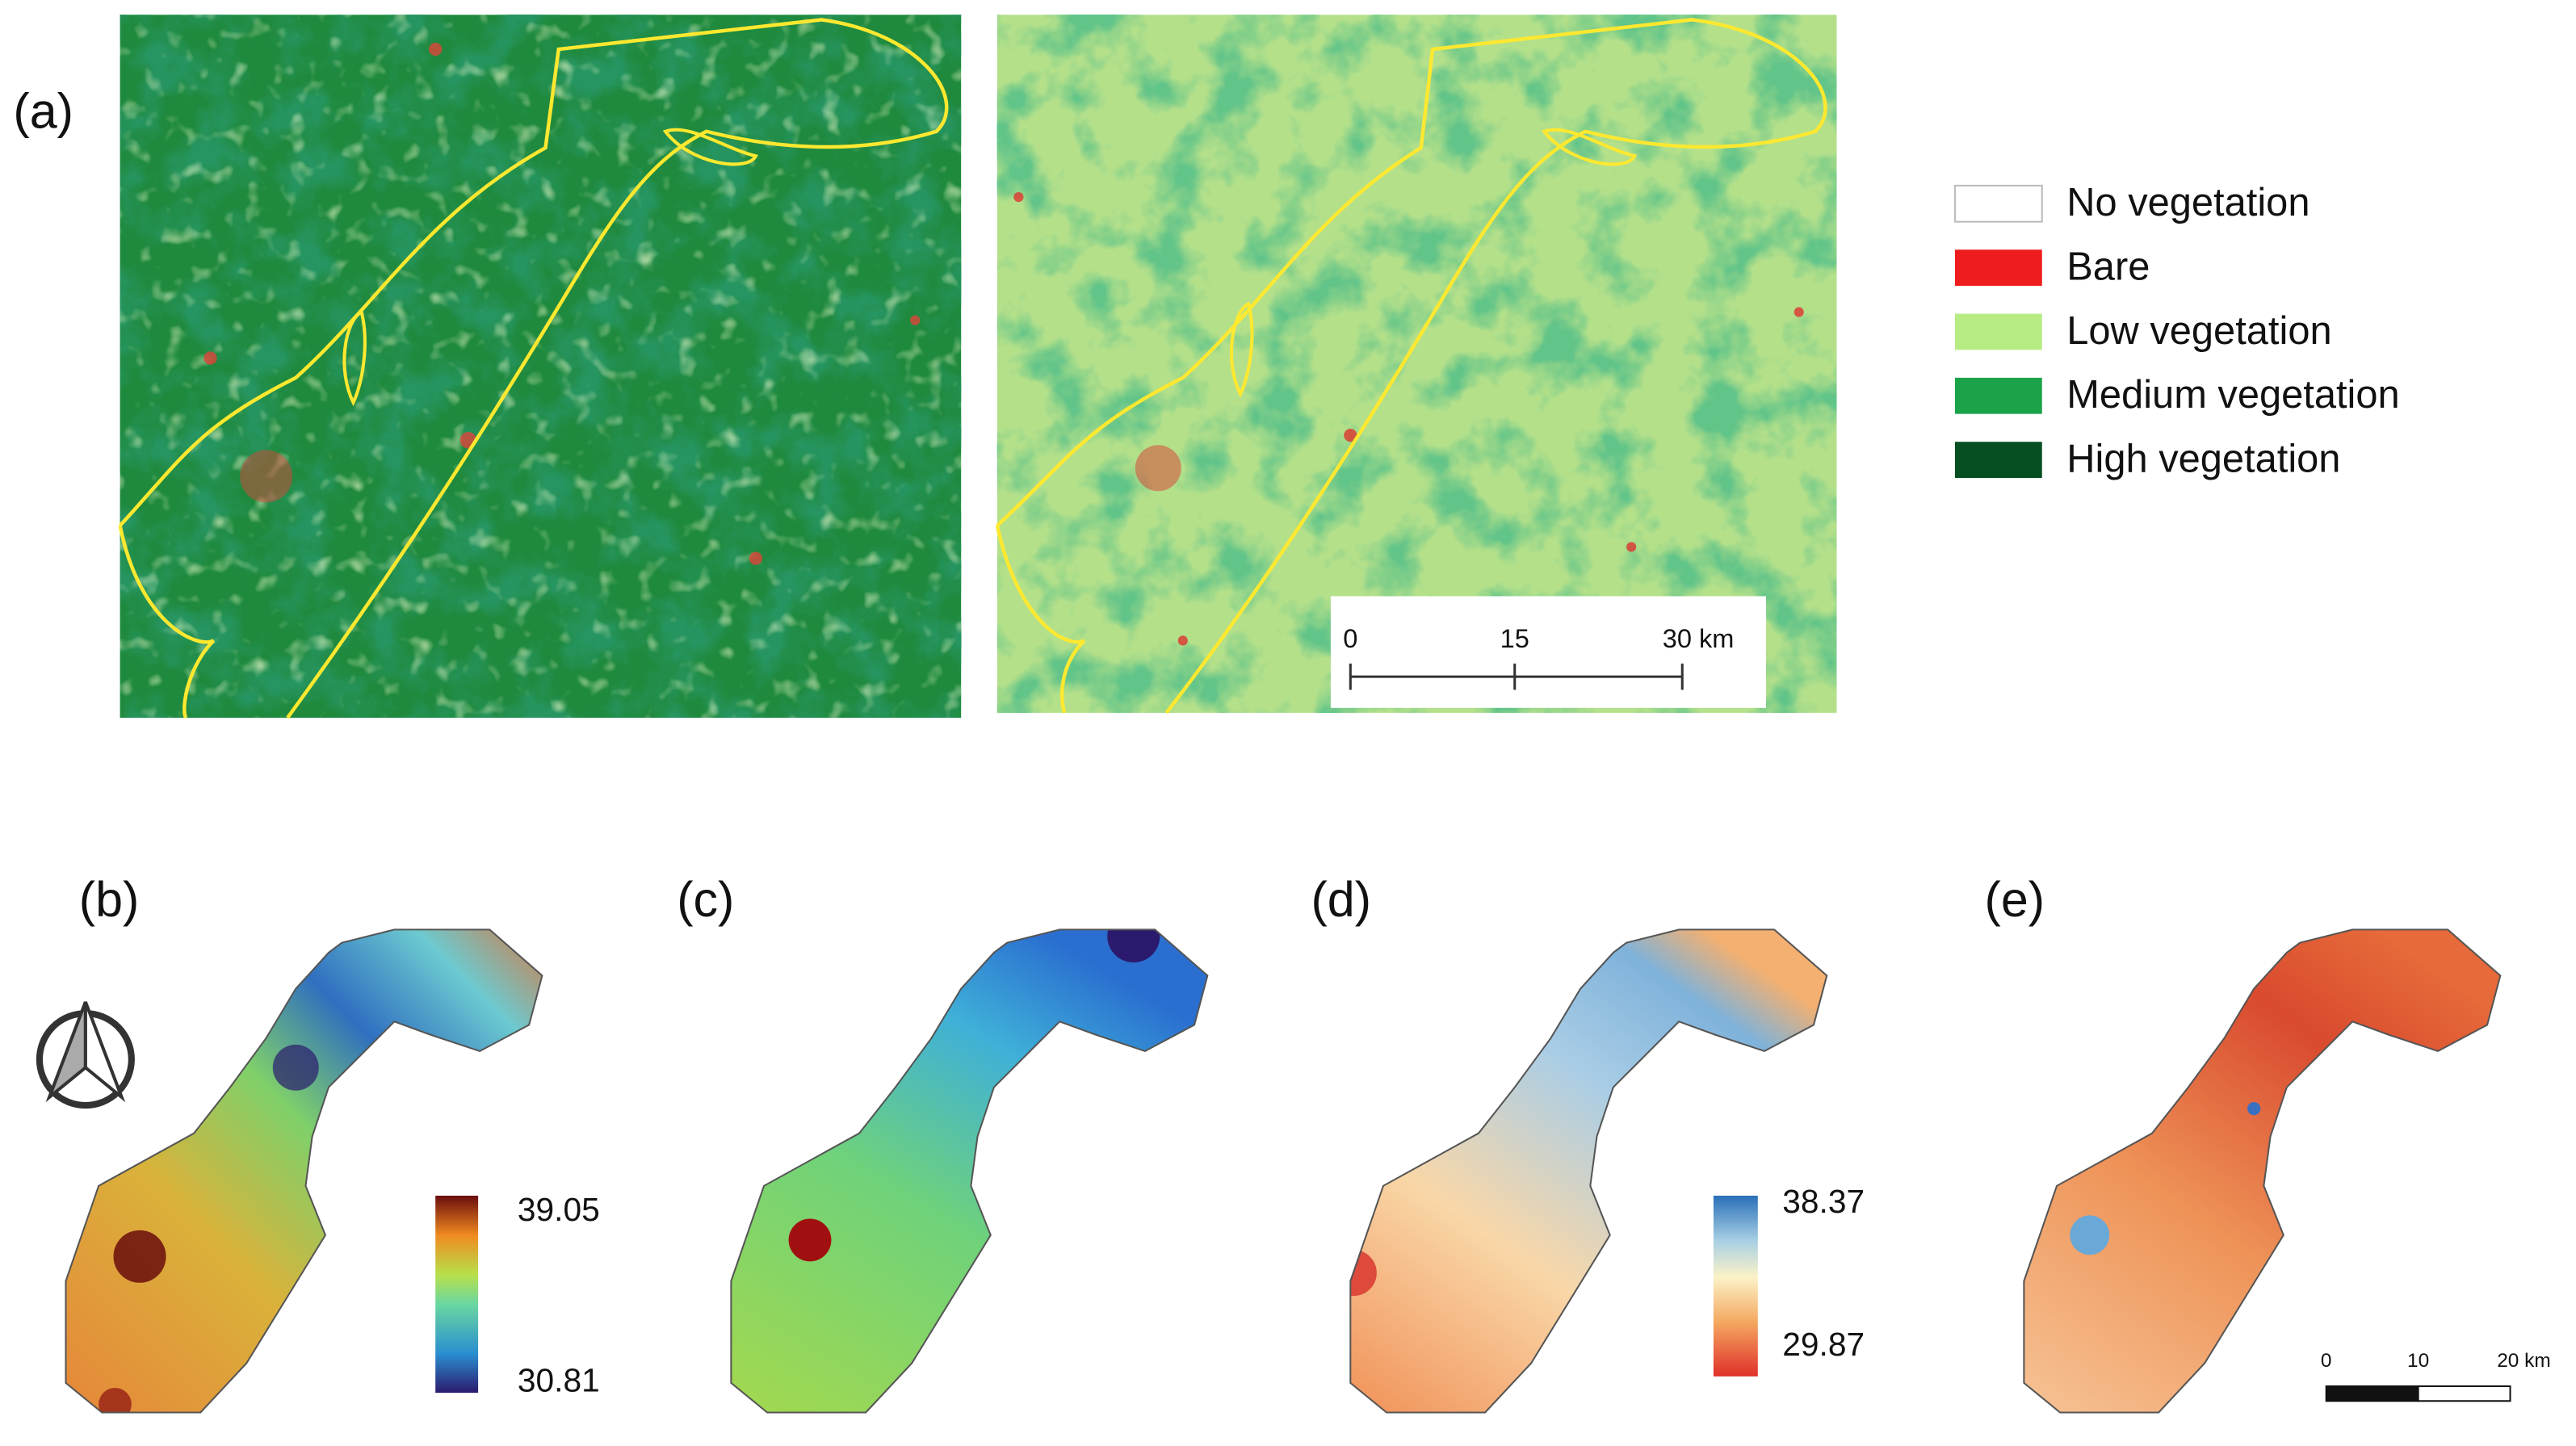 The image size is (2576, 1446). Describe the element at coordinates (1548, 652) in the screenshot. I see `scale-bar: 0 15 30 km` at that location.